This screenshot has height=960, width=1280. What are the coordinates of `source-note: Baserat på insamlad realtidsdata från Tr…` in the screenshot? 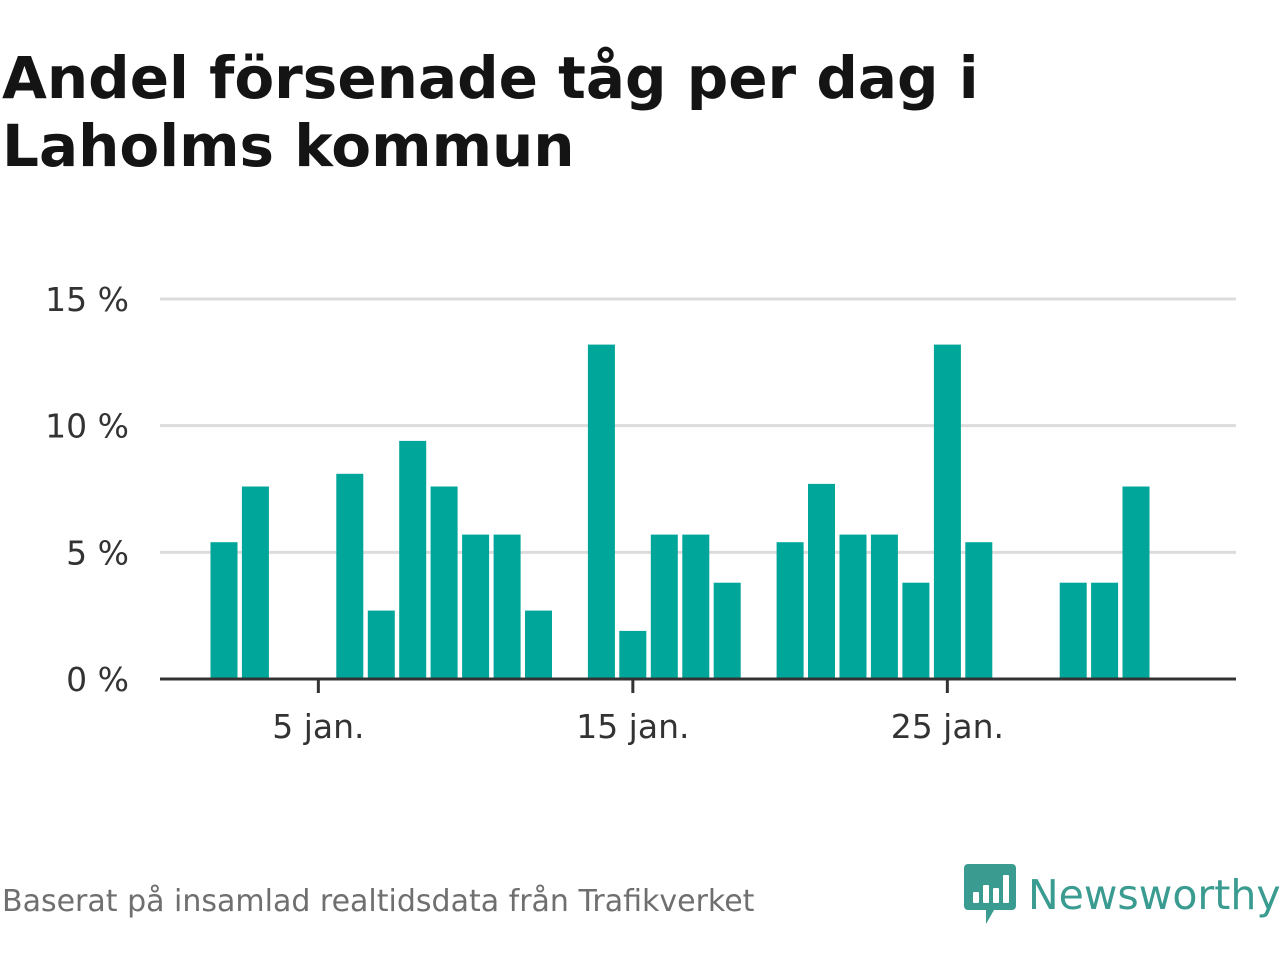 It's located at (378, 901).